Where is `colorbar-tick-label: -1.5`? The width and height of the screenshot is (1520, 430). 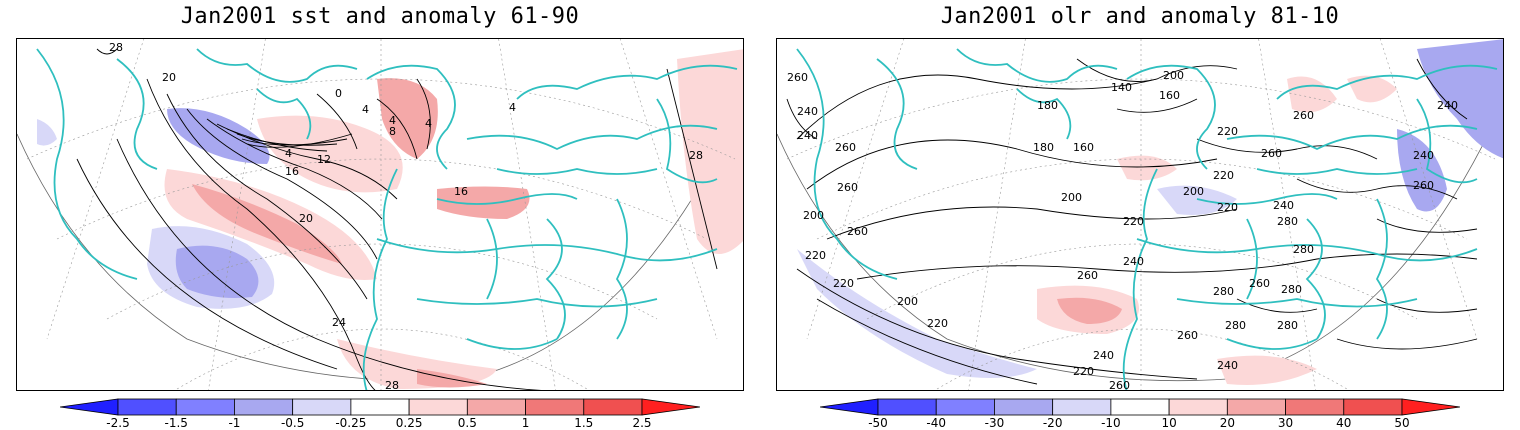 colorbar-tick-label: -1.5 is located at coordinates (176, 423).